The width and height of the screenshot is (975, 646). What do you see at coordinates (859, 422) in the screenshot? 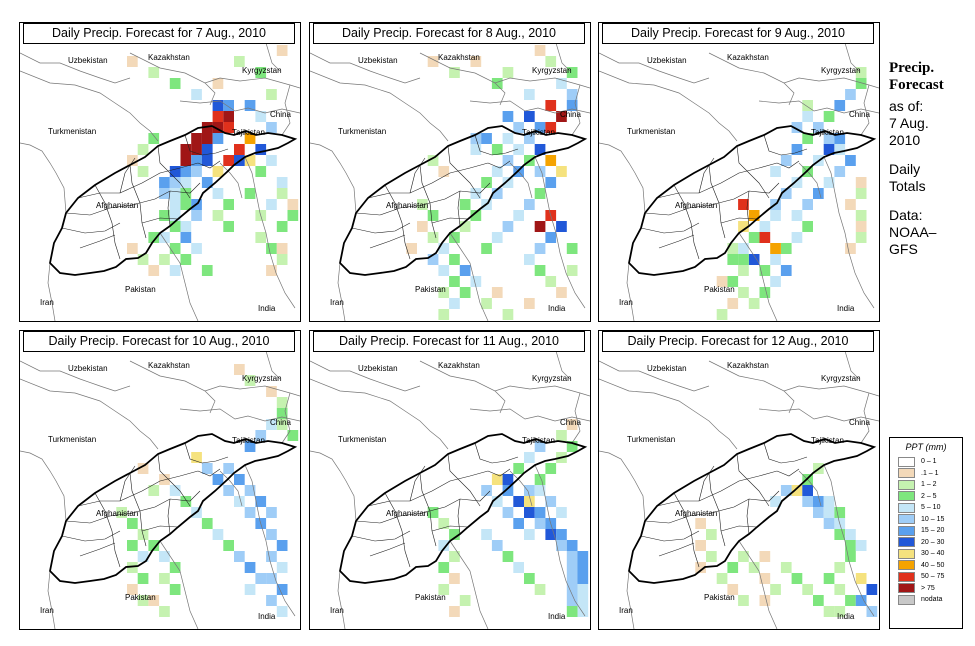
I see `map-label-china: China` at bounding box center [859, 422].